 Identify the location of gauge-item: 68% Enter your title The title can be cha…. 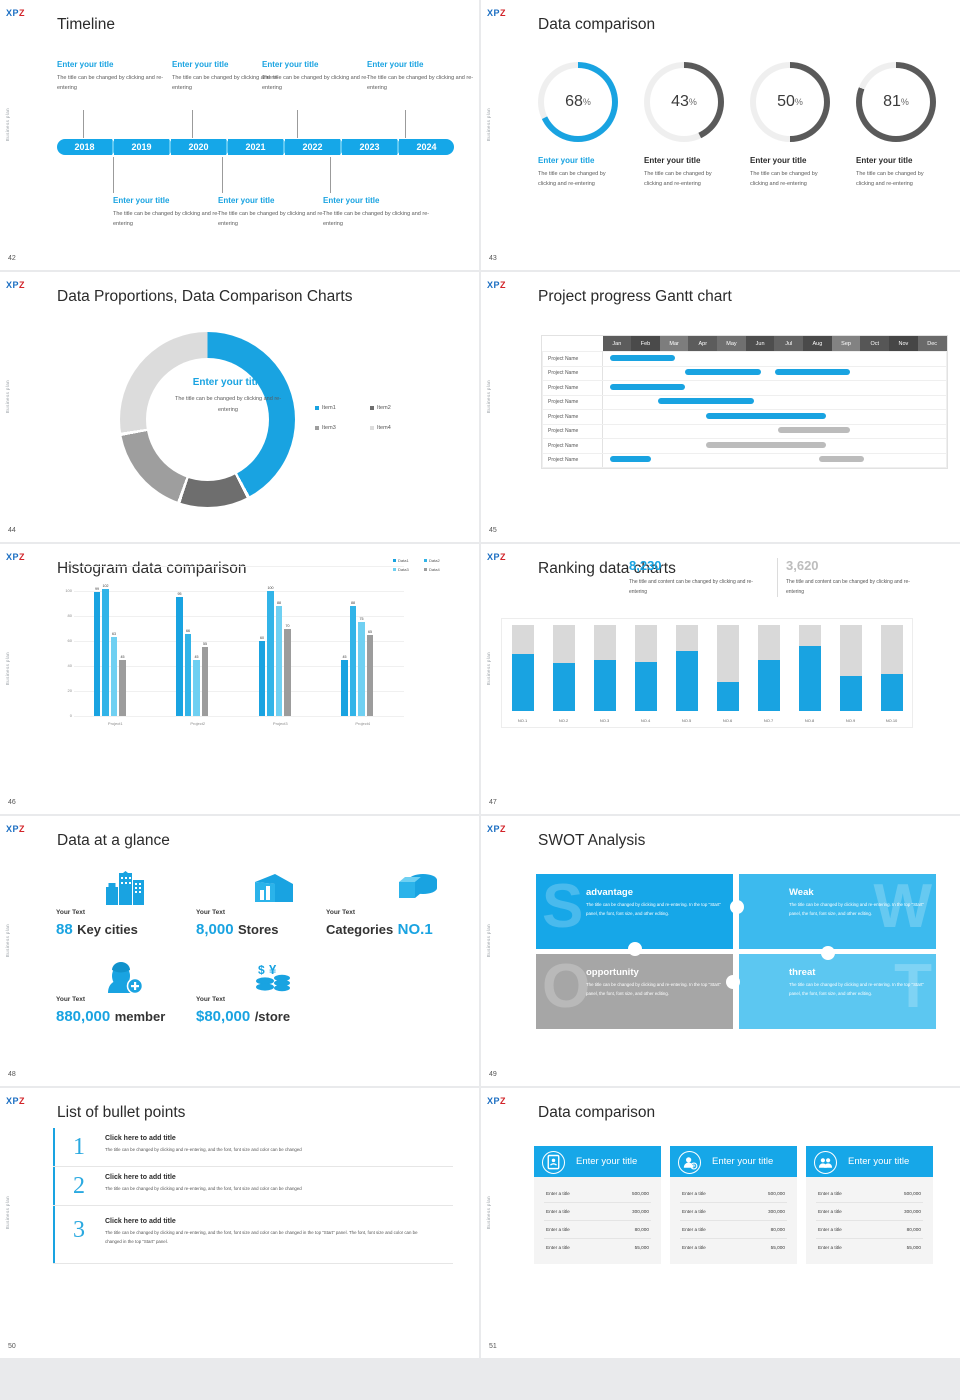
(578, 126).